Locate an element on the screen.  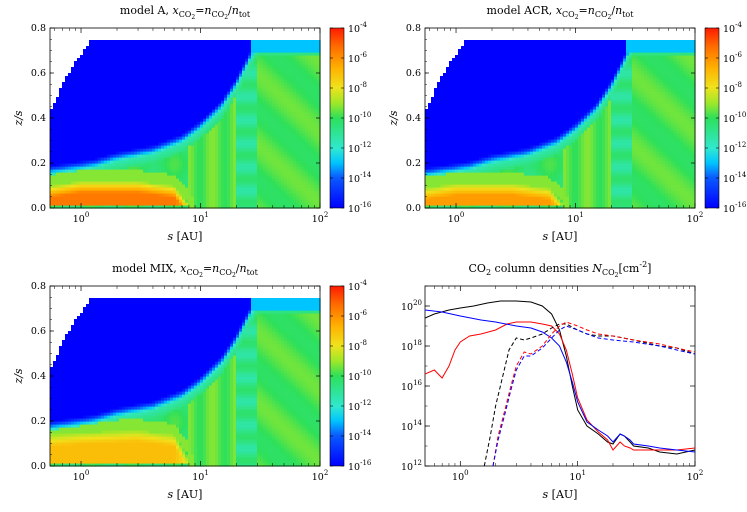
colorbar-tick-label: 10⁻⁴ is located at coordinates (357, 28).